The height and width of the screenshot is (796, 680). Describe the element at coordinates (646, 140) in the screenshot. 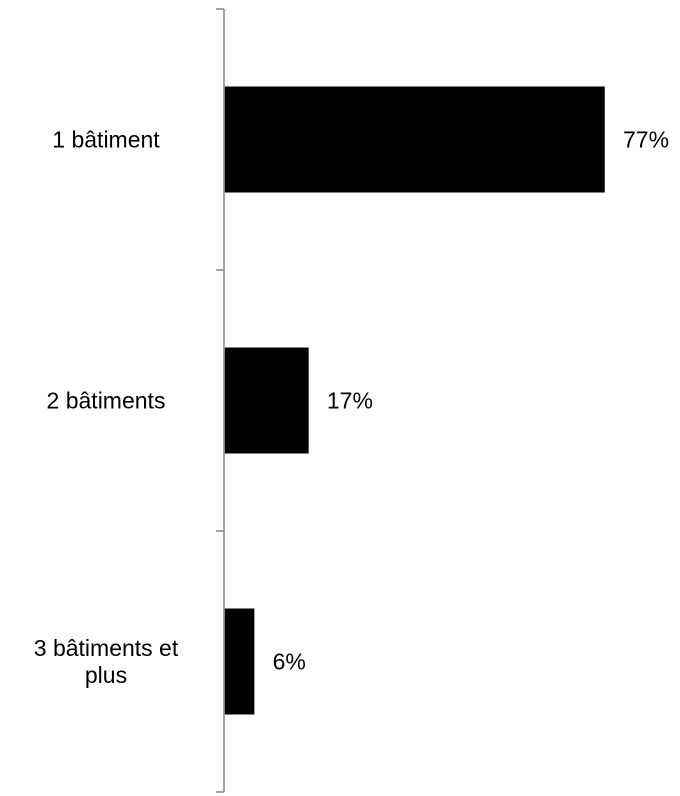

I see `data-label-1: 77%` at that location.